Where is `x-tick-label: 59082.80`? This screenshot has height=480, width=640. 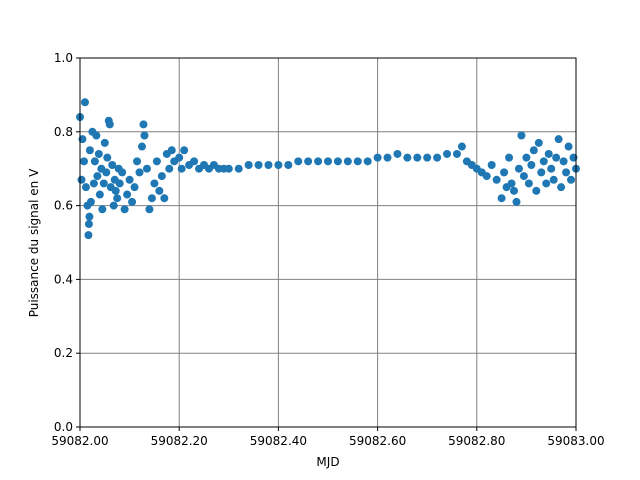 x-tick-label: 59082.80 is located at coordinates (476, 441).